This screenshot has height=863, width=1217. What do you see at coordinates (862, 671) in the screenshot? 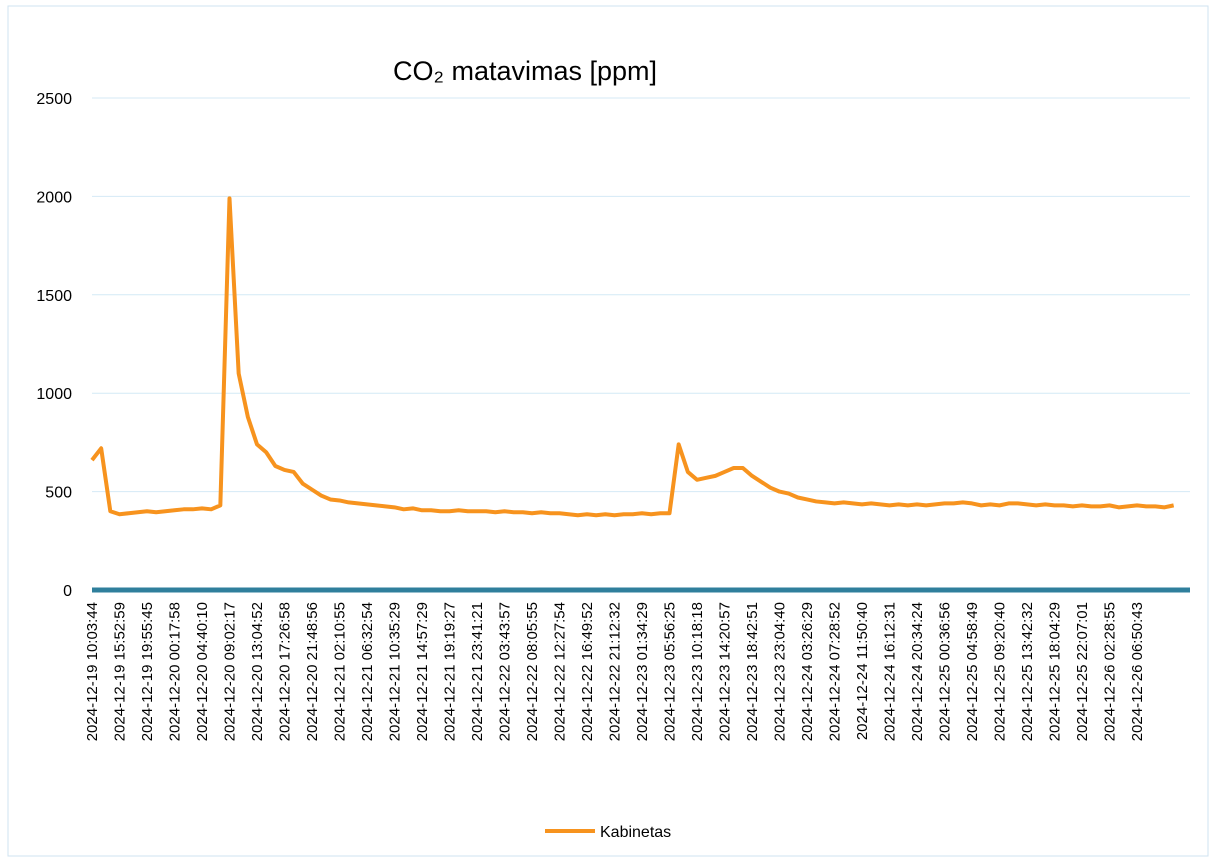
I see `x-tick-label: 2024-12-24 11:50:40` at bounding box center [862, 671].